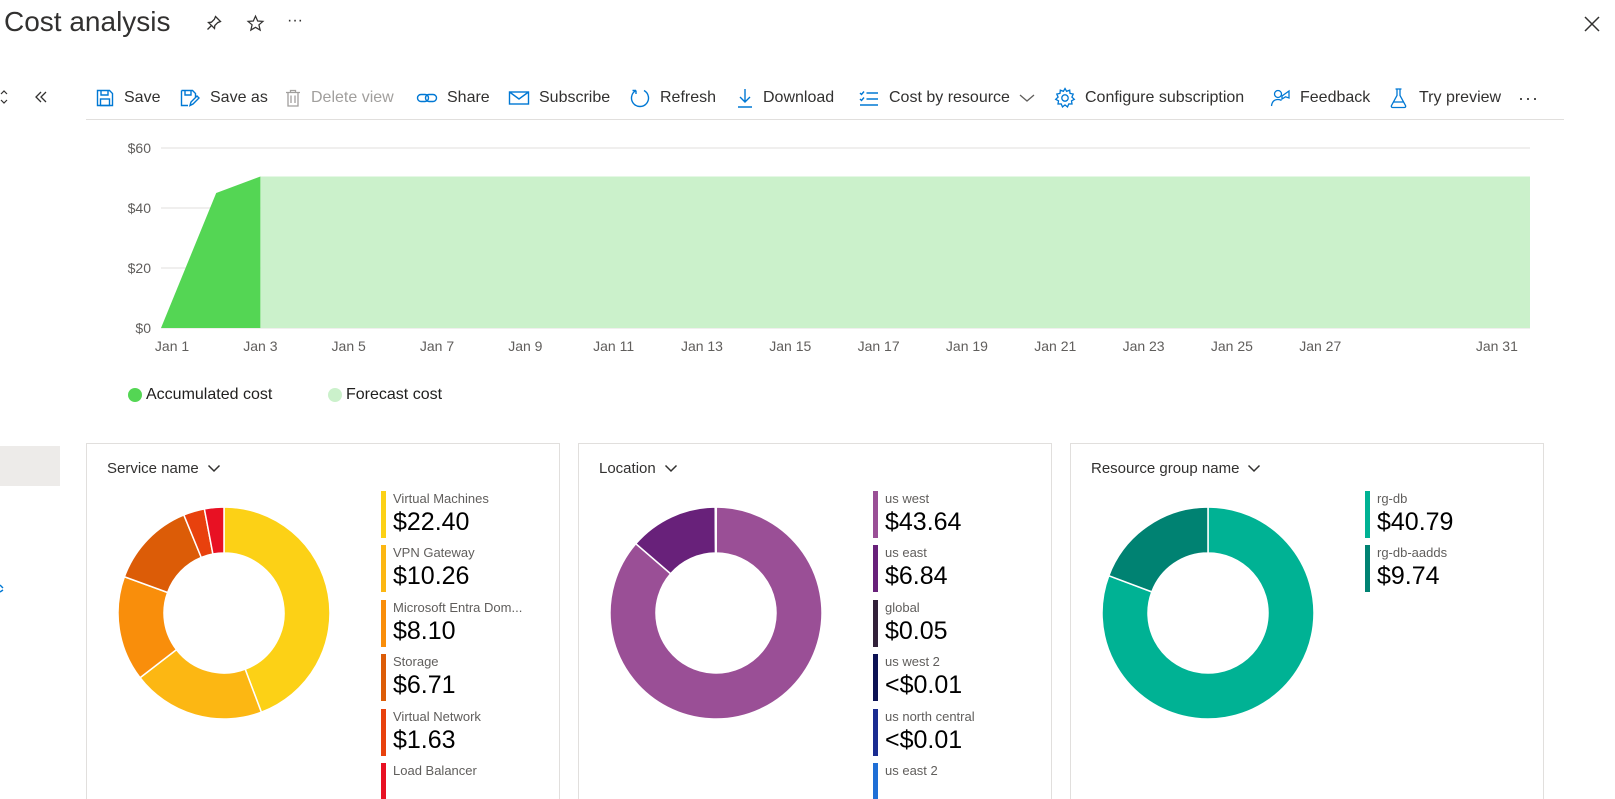 This screenshot has height=799, width=1615. I want to click on more-options-icon: ···, so click(295, 20).